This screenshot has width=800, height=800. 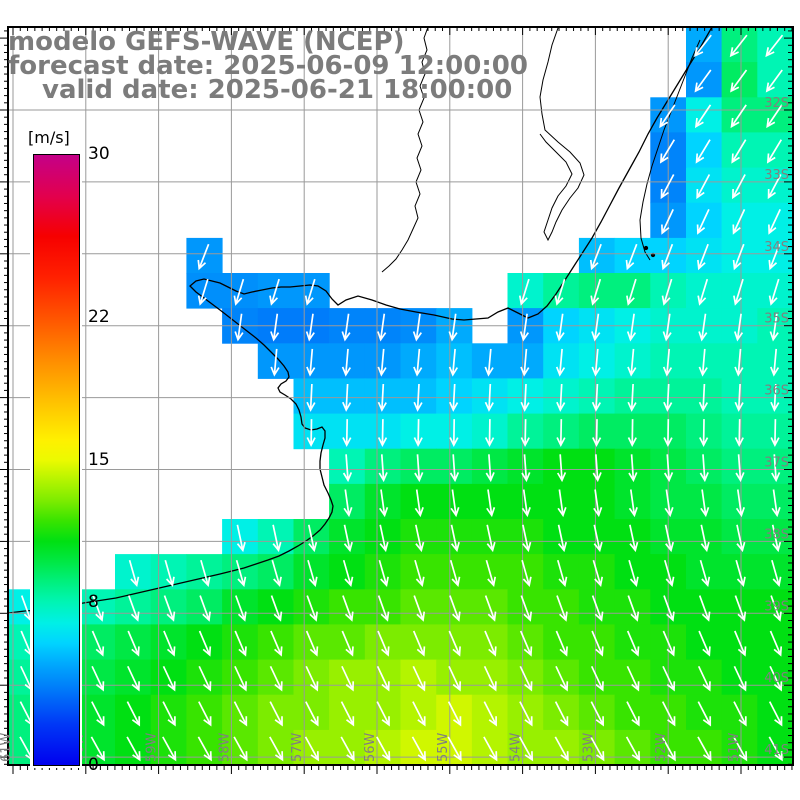 What do you see at coordinates (99, 154) in the screenshot?
I see `colorbar-tick-label: 30` at bounding box center [99, 154].